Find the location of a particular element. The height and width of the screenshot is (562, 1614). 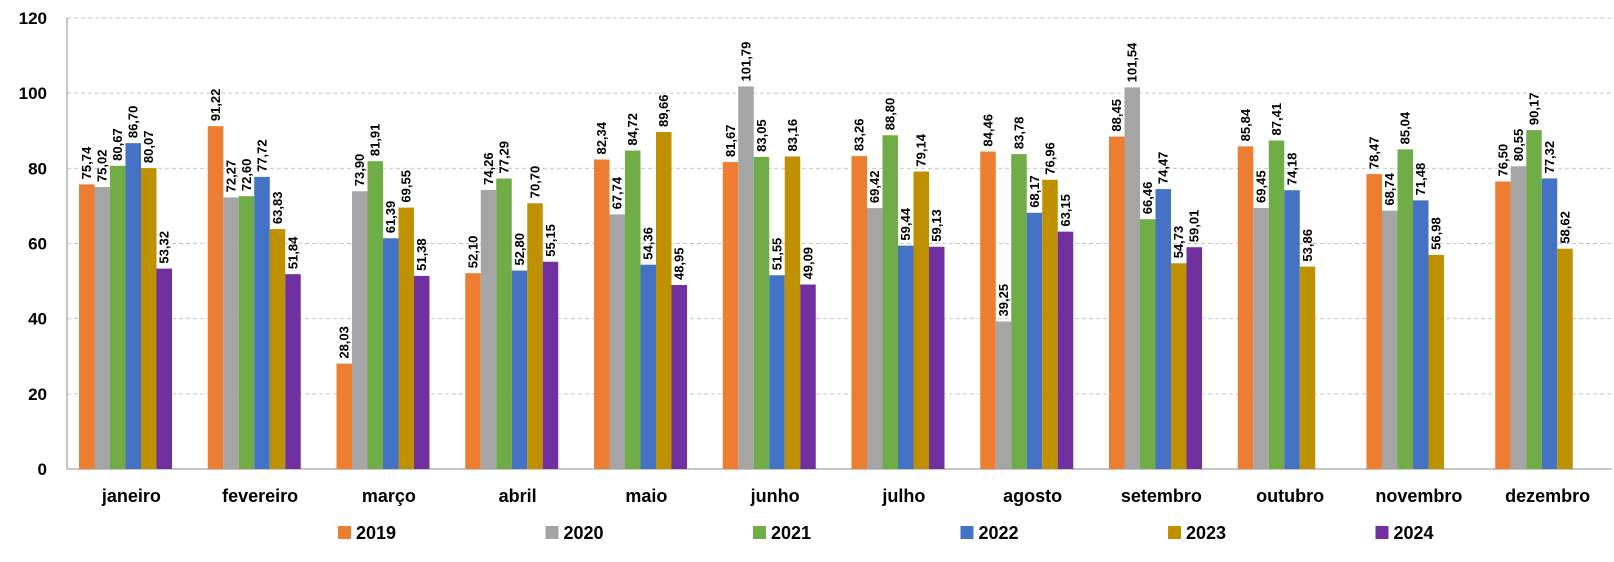

data-label: 66,46 is located at coordinates (1147, 198).